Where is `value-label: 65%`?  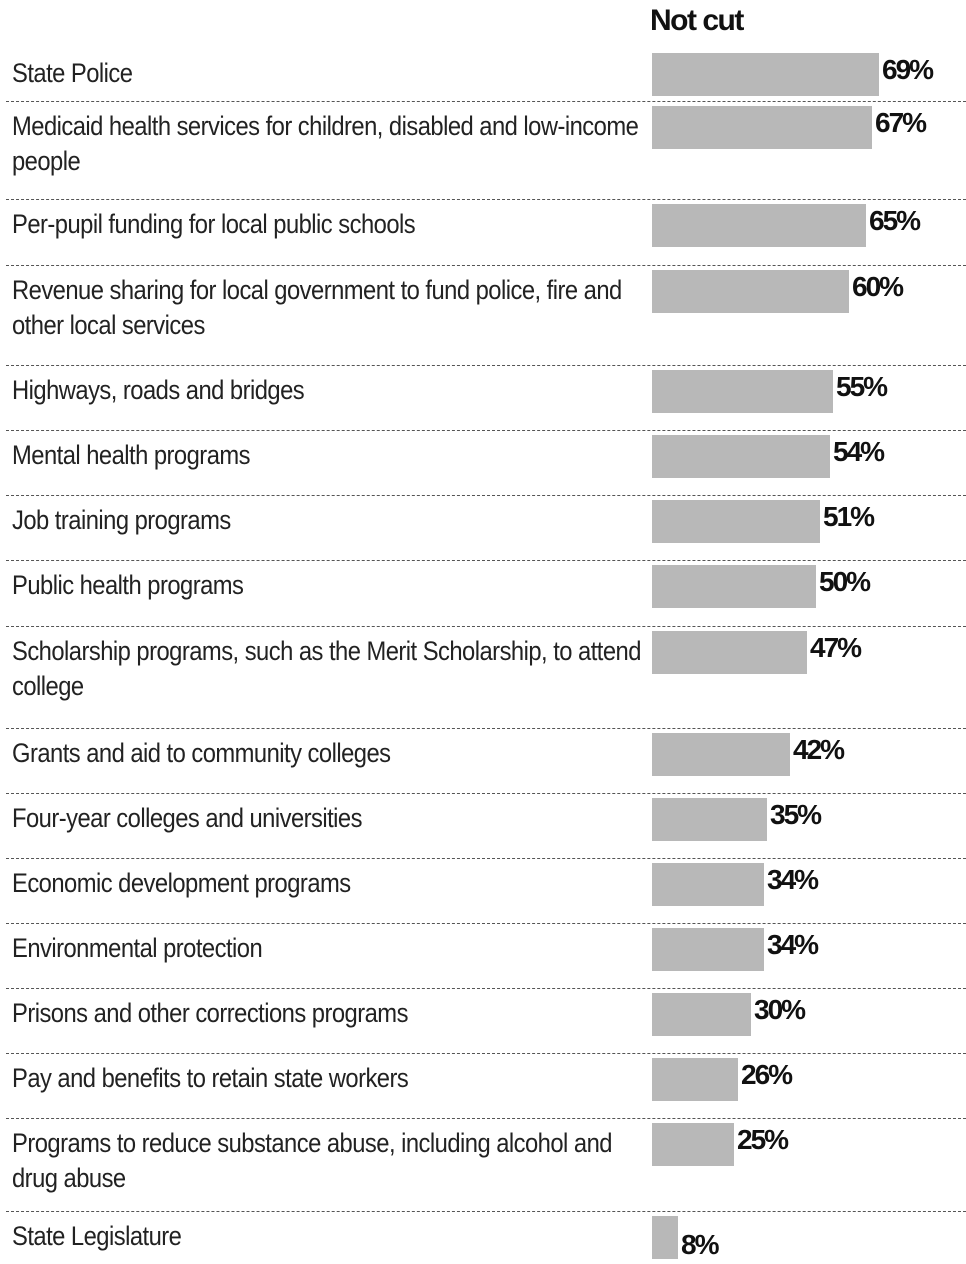
value-label: 65% is located at coordinates (895, 220).